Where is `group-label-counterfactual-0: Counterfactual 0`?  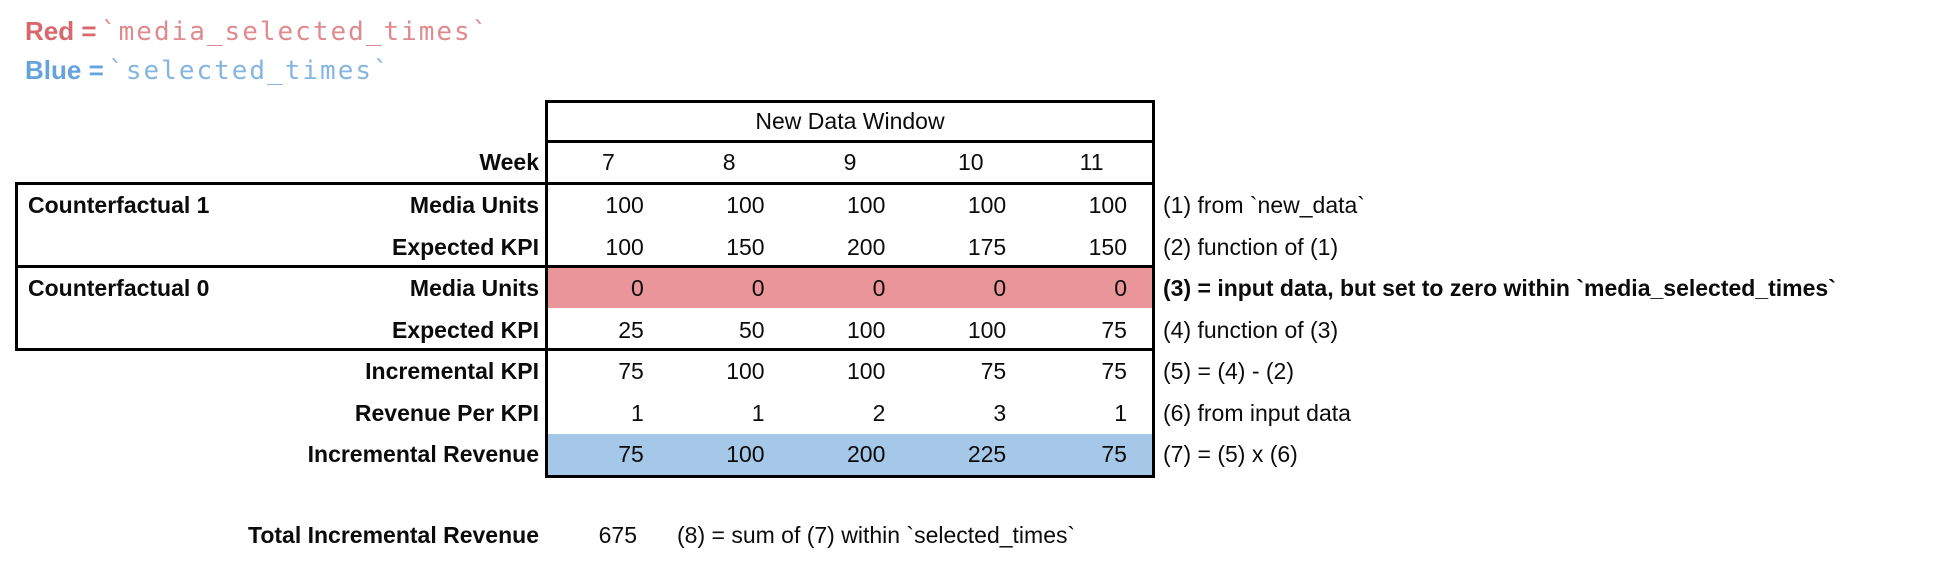
group-label-counterfactual-0: Counterfactual 0 is located at coordinates (119, 288).